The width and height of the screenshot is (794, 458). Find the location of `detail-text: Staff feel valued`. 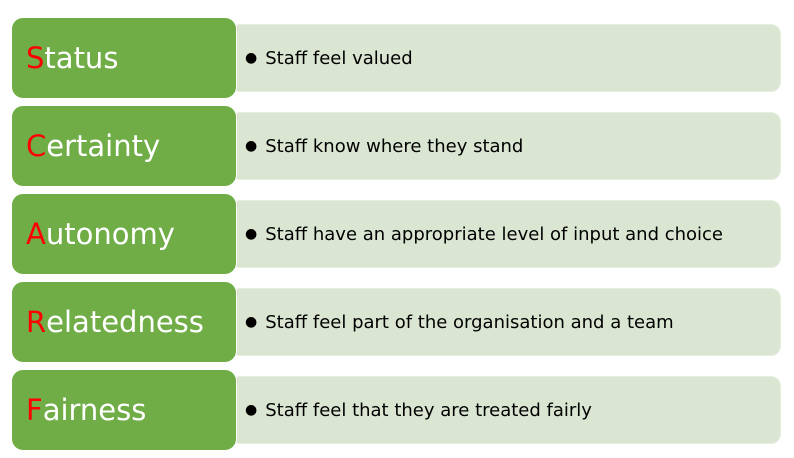

detail-text: Staff feel valued is located at coordinates (339, 58).